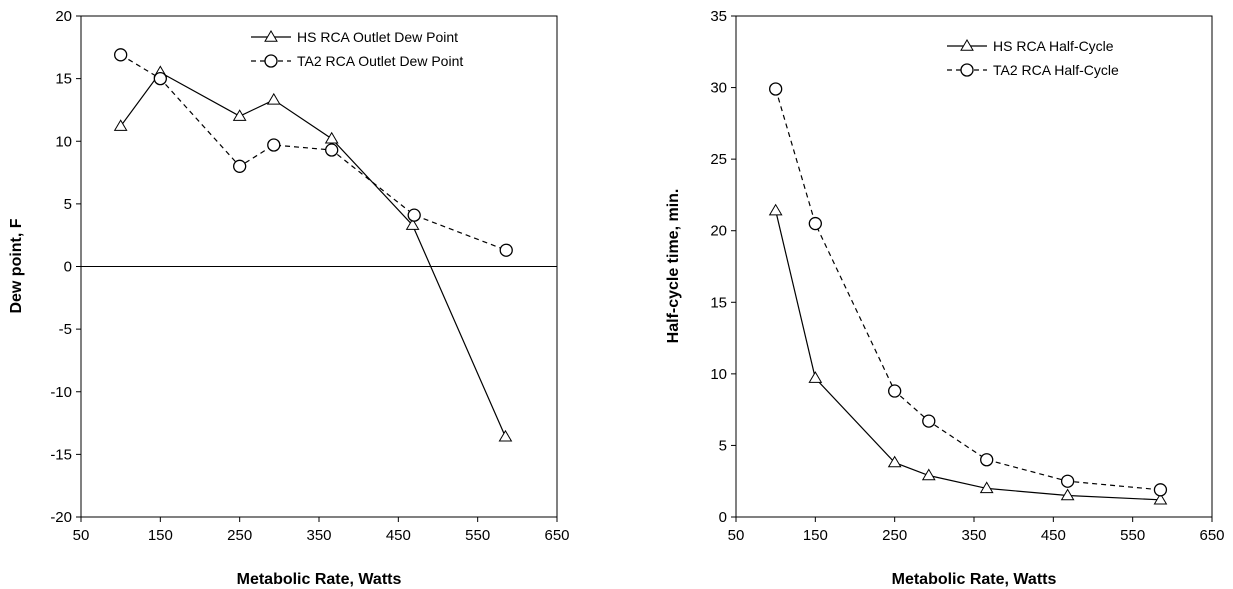  Describe the element at coordinates (61, 517) in the screenshot. I see `y-tick-label: -20` at that location.